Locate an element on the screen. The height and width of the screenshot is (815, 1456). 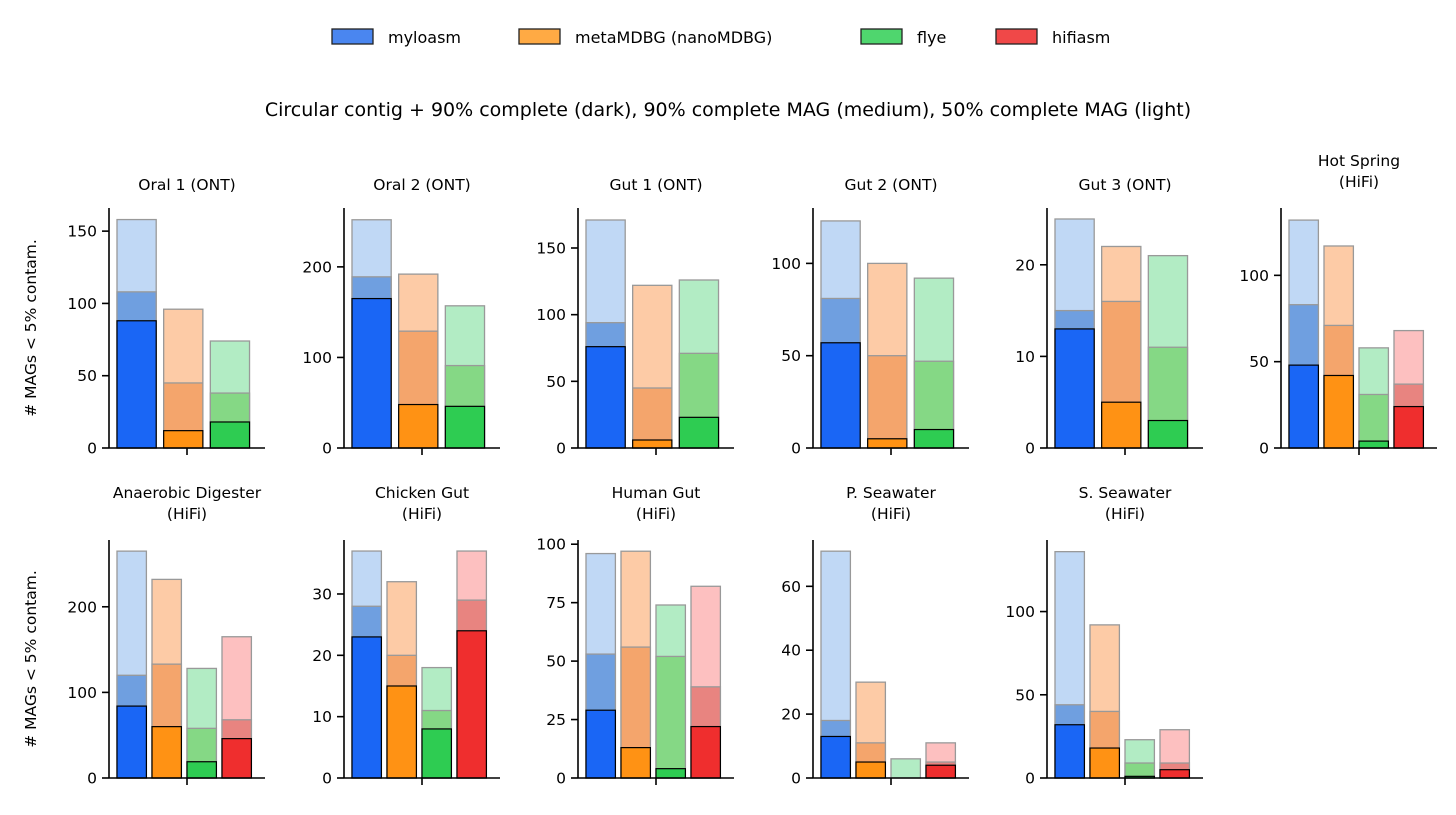
subplot-title: S. Seawater is located at coordinates (1125, 493).